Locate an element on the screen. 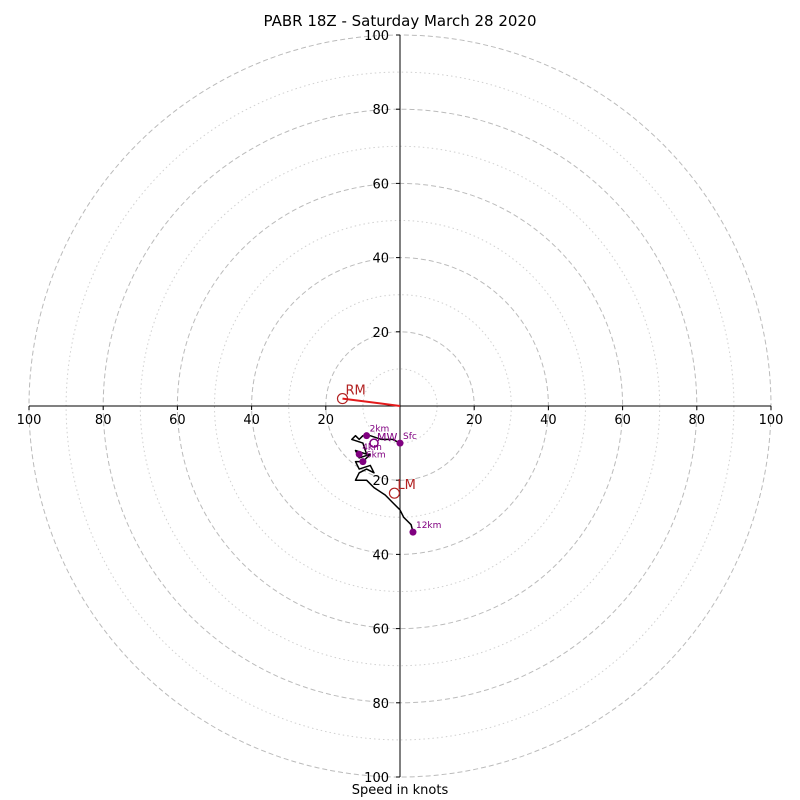 The height and width of the screenshot is (800, 800). chart-title: PABR 18Z - Saturday March 28 2020 is located at coordinates (400, 21).